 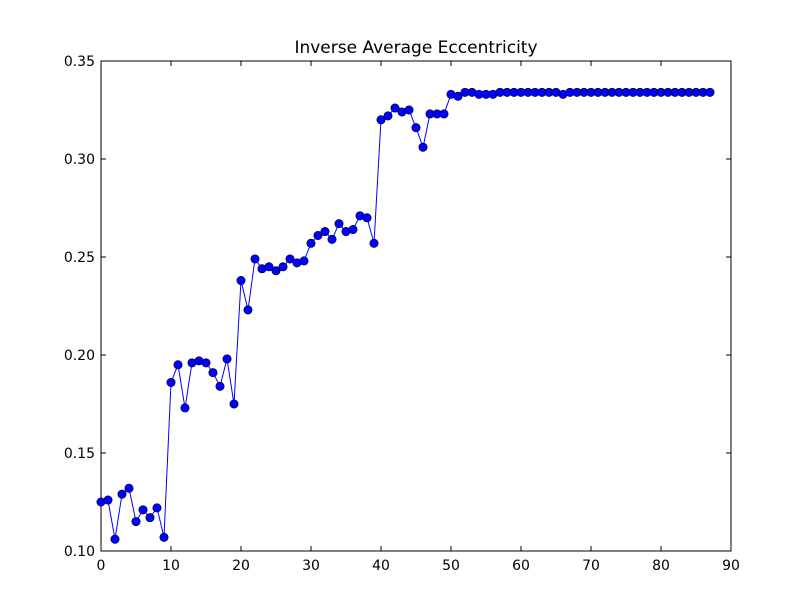 I want to click on x-tick-label: 90, so click(x=731, y=566).